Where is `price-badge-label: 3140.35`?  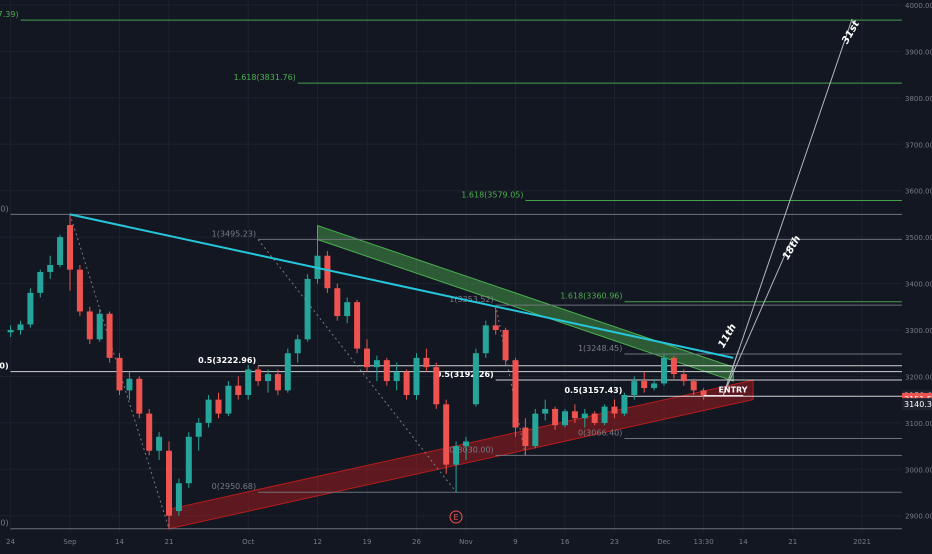 price-badge-label: 3140.35 is located at coordinates (918, 404).